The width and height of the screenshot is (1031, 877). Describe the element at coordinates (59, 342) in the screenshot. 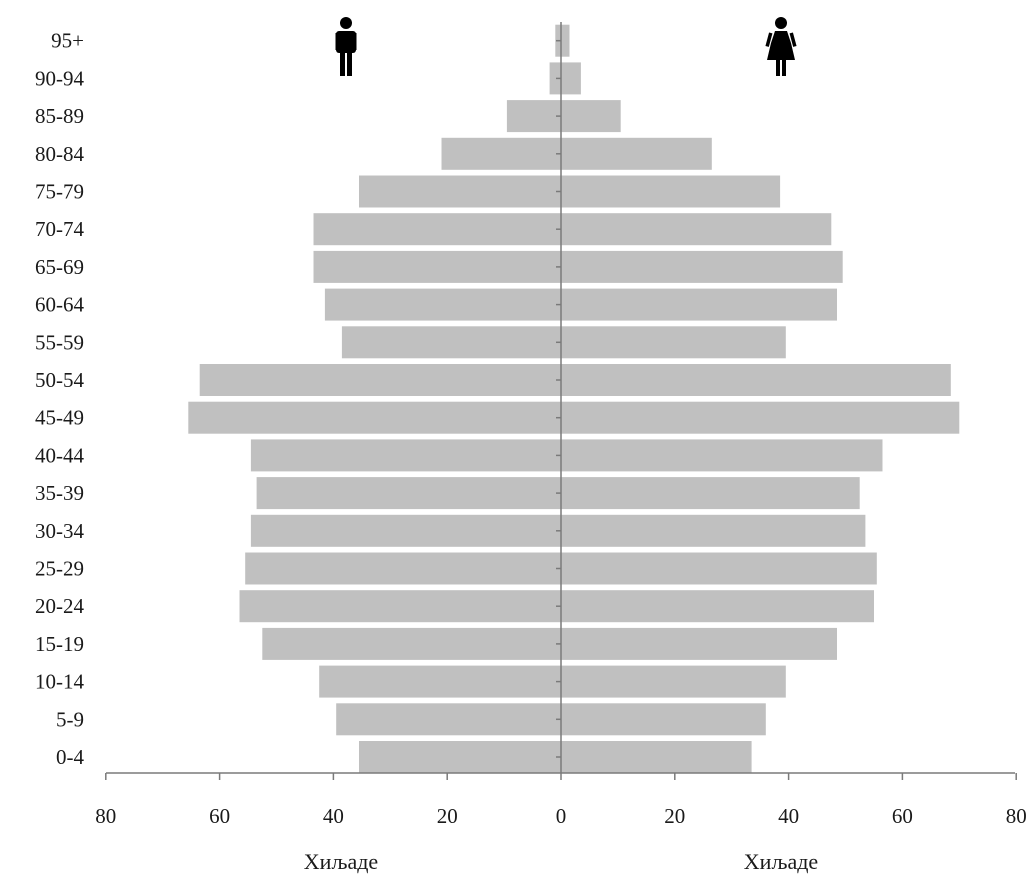

I see `y-tick-label: 55-59` at that location.